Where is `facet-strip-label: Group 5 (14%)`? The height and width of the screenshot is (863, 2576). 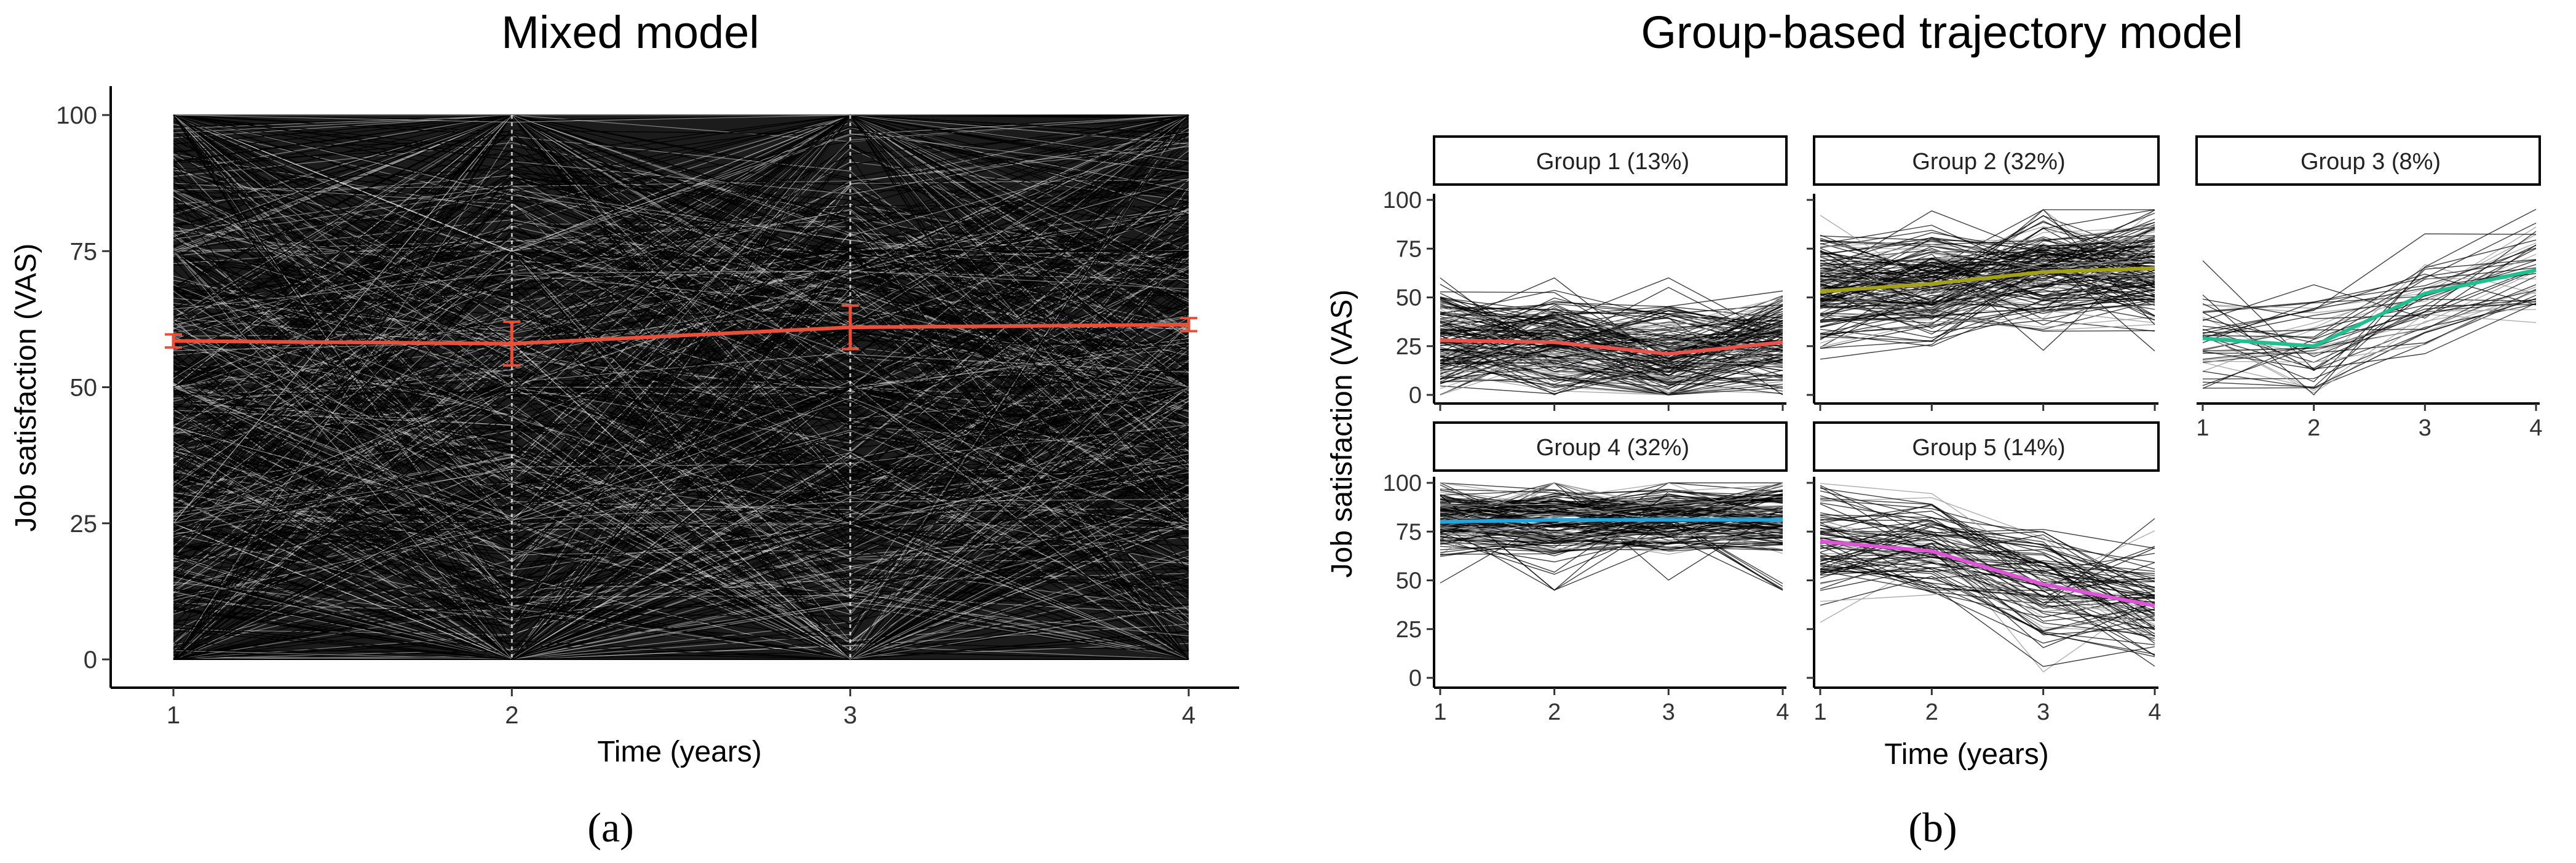
facet-strip-label: Group 5 (14%) is located at coordinates (1988, 448).